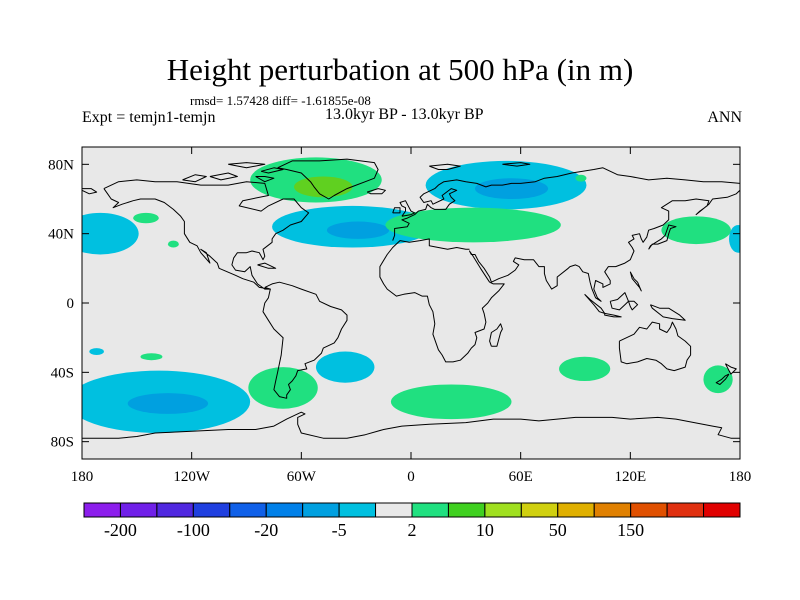  What do you see at coordinates (339, 530) in the screenshot?
I see `colorbar-label-3: -5` at bounding box center [339, 530].